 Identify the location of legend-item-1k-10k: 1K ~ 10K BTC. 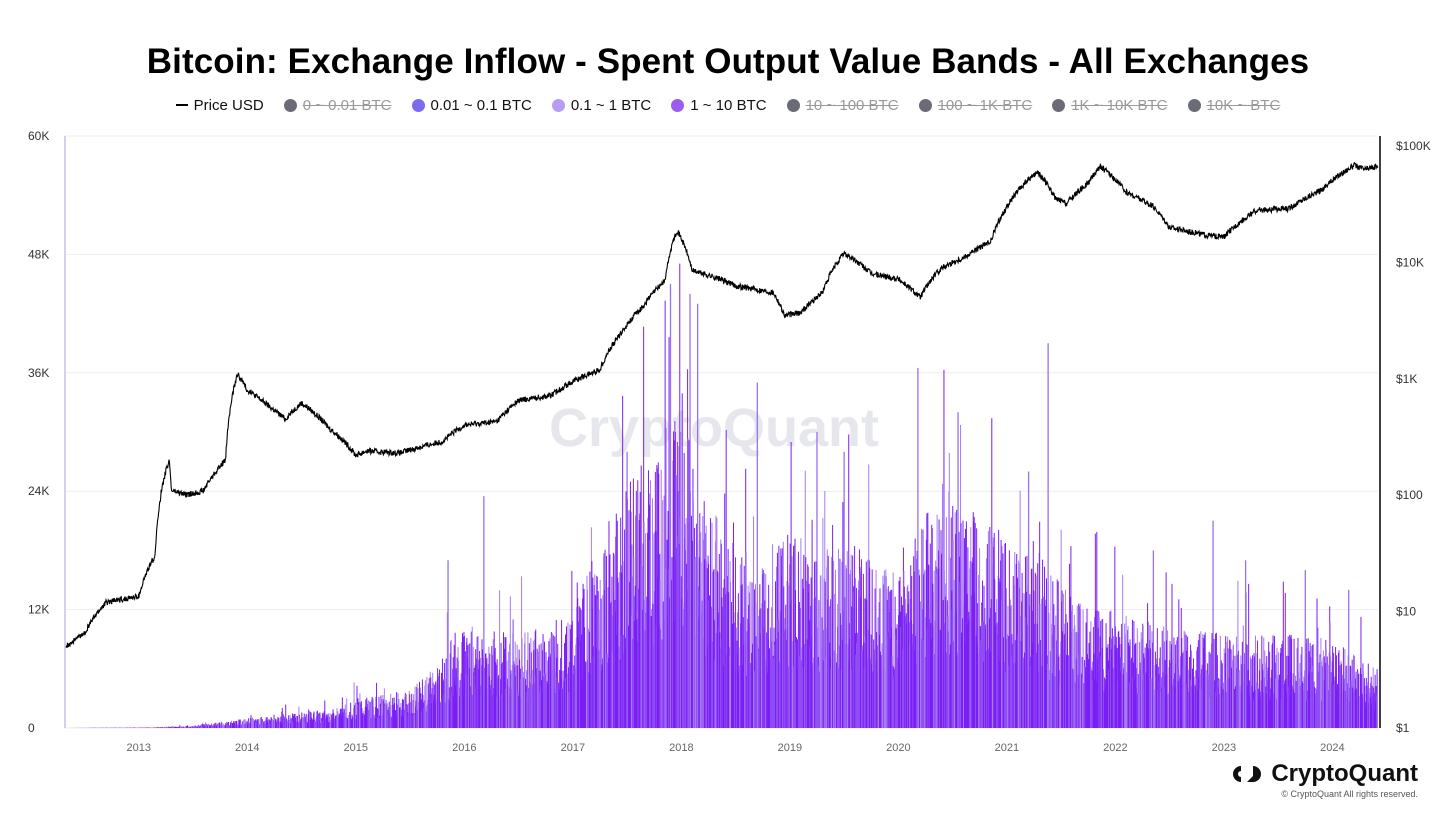
(1110, 105).